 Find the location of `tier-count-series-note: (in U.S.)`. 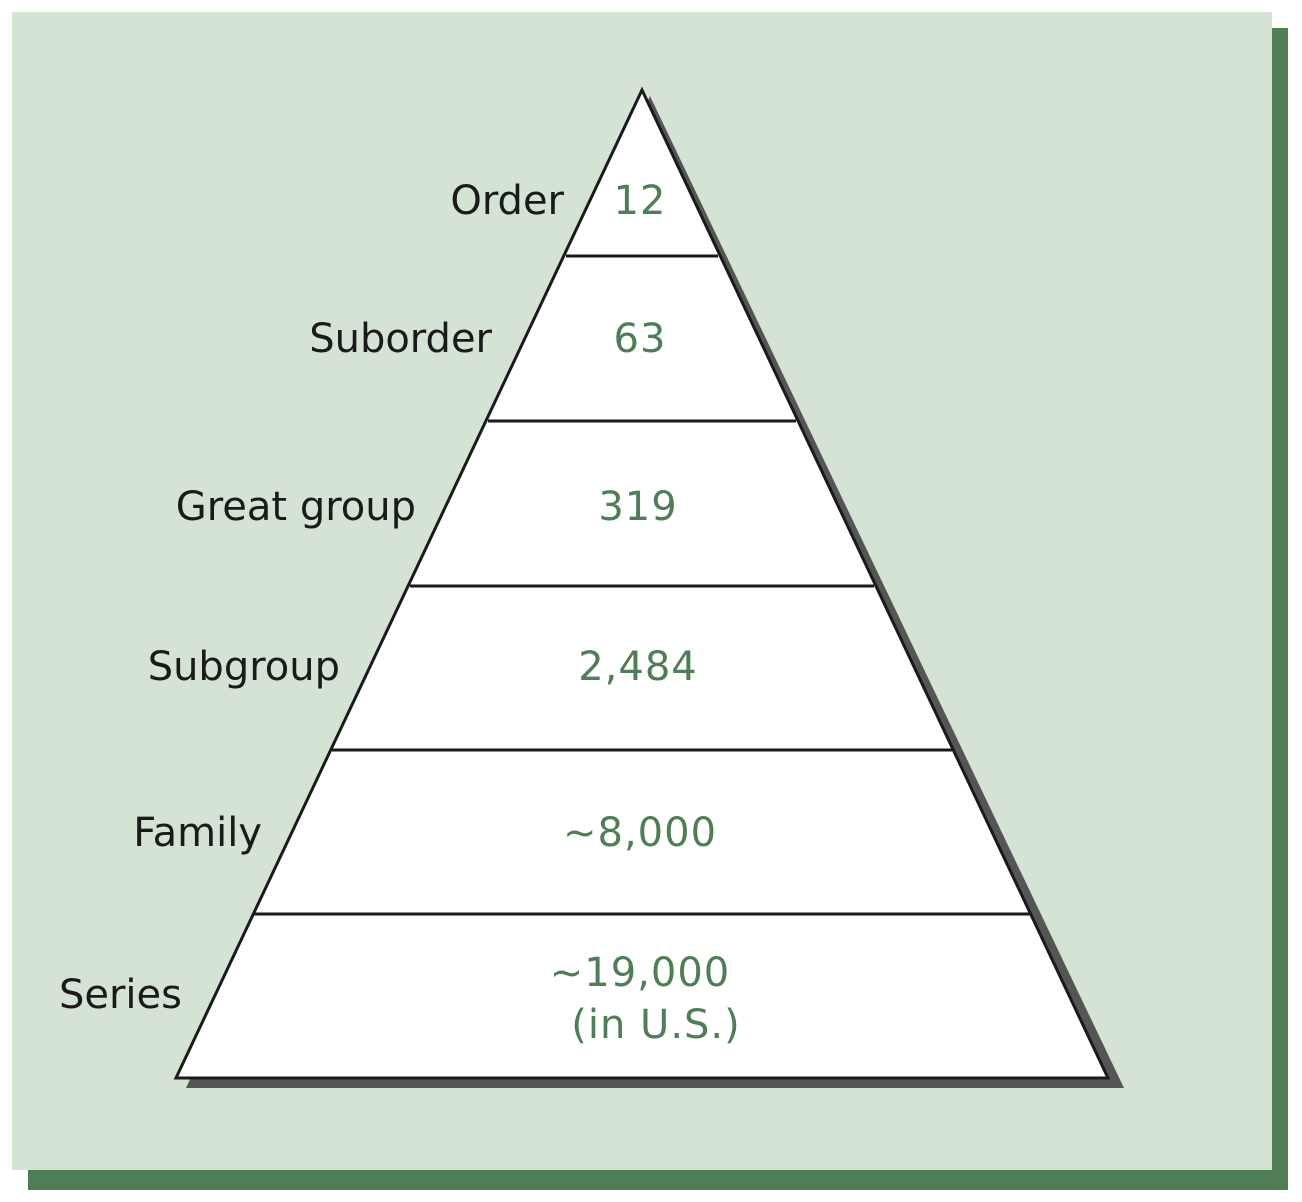

tier-count-series-note: (in U.S.) is located at coordinates (656, 1025).